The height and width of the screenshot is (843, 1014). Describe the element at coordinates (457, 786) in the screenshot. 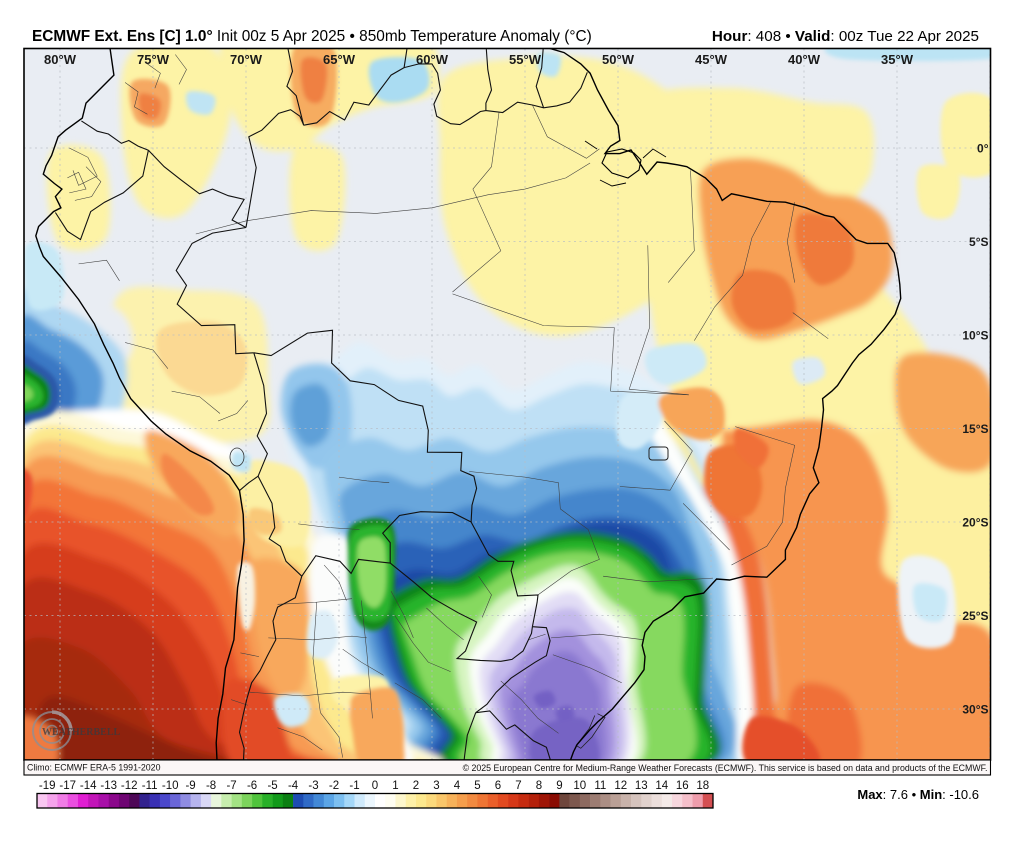

I see `svg-text: 4` at that location.